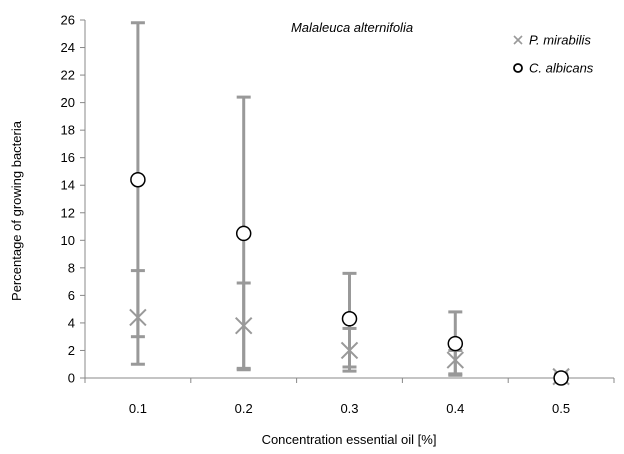 The width and height of the screenshot is (624, 454). What do you see at coordinates (68, 130) in the screenshot?
I see `y-tick-label: 18` at bounding box center [68, 130].